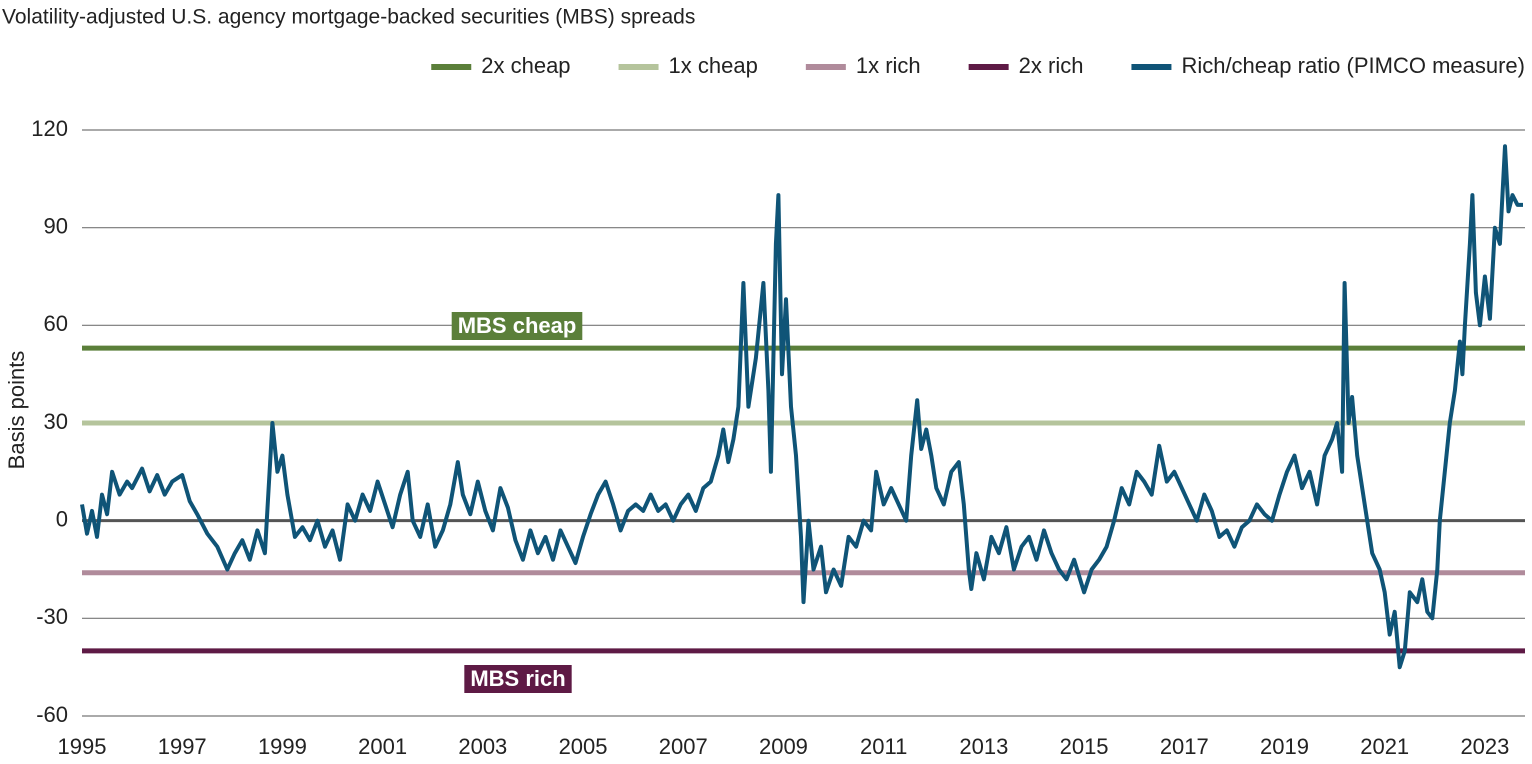 This screenshot has height=764, width=1532. I want to click on x-tick-label: 2011, so click(883, 746).